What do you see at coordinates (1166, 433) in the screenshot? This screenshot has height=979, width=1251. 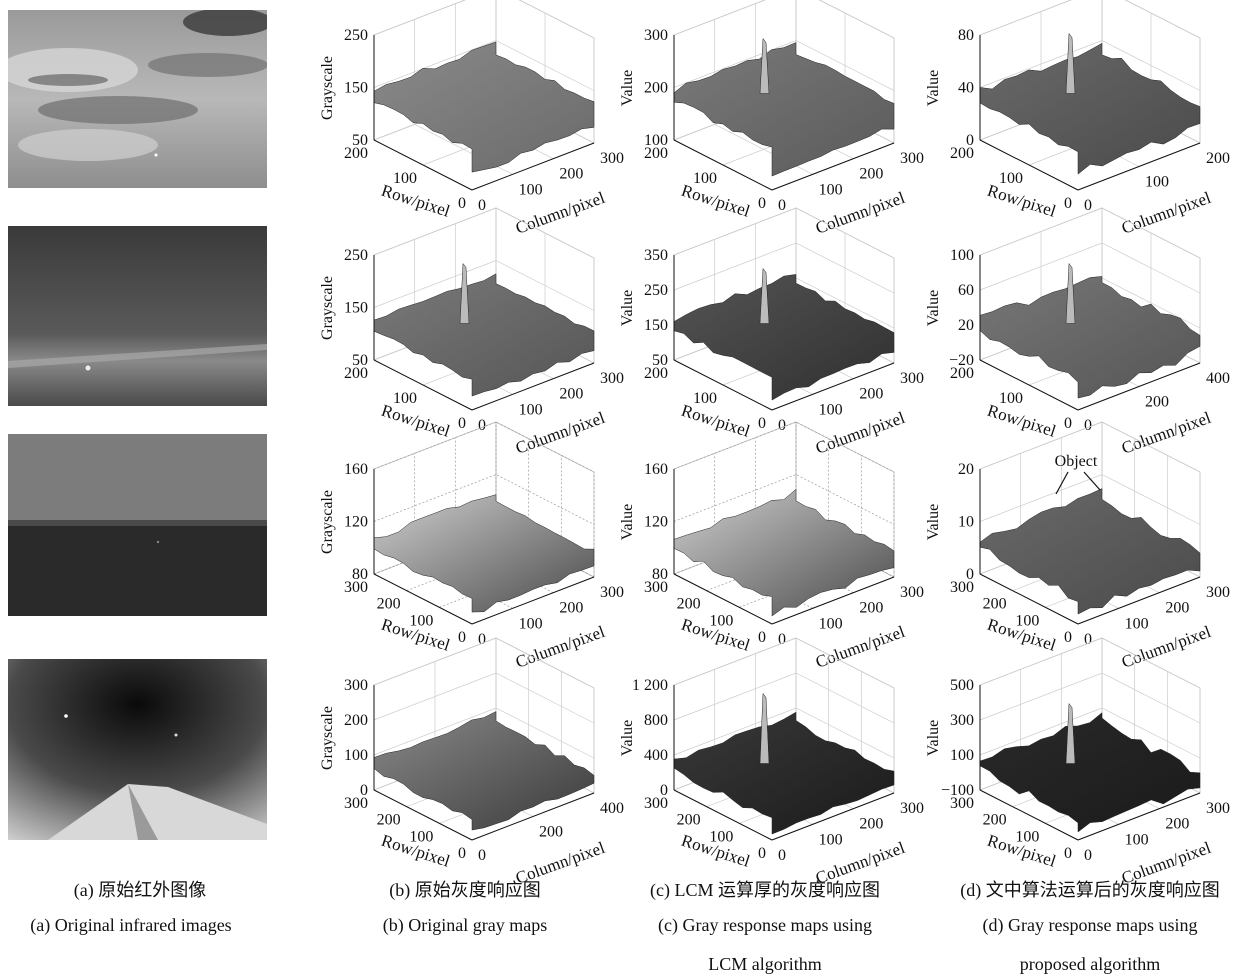 I see `column-axis-label: Column/pixel` at bounding box center [1166, 433].